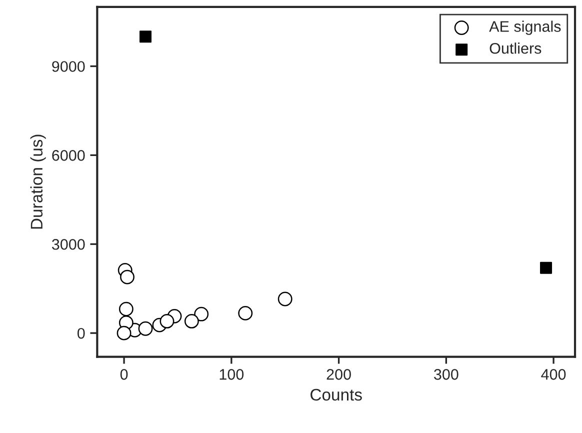 This screenshot has width=582, height=433. Describe the element at coordinates (336, 394) in the screenshot. I see `x-axis-title: Counts` at that location.